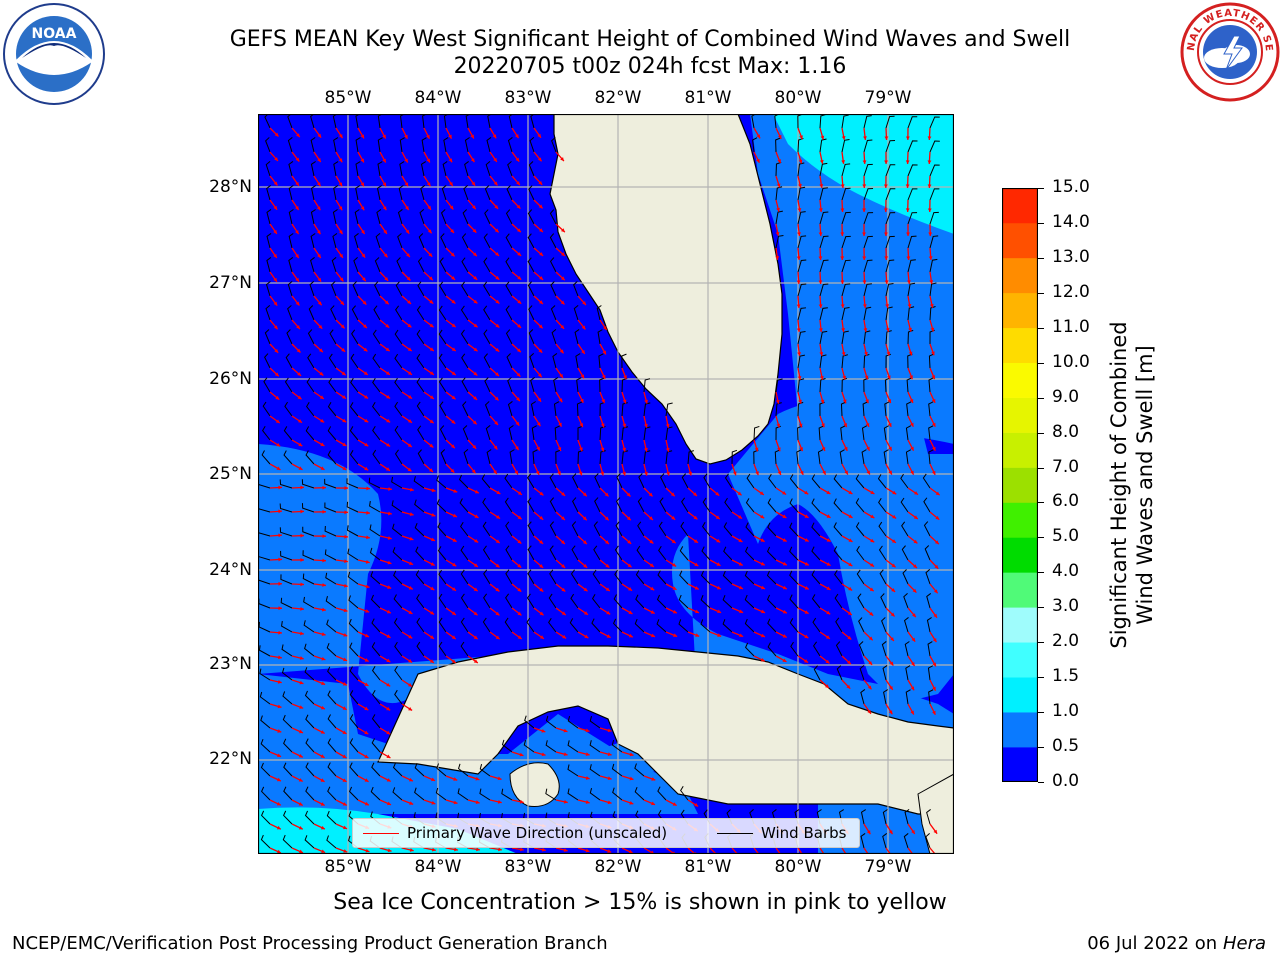 The image size is (1280, 960). I want to click on wave-direction-arrow, so click(910, 850).